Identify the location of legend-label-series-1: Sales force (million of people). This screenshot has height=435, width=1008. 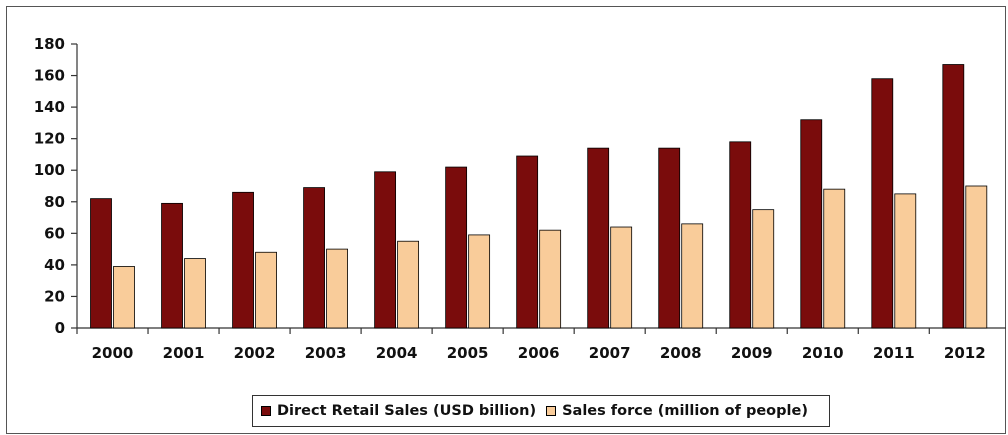
(685, 411).